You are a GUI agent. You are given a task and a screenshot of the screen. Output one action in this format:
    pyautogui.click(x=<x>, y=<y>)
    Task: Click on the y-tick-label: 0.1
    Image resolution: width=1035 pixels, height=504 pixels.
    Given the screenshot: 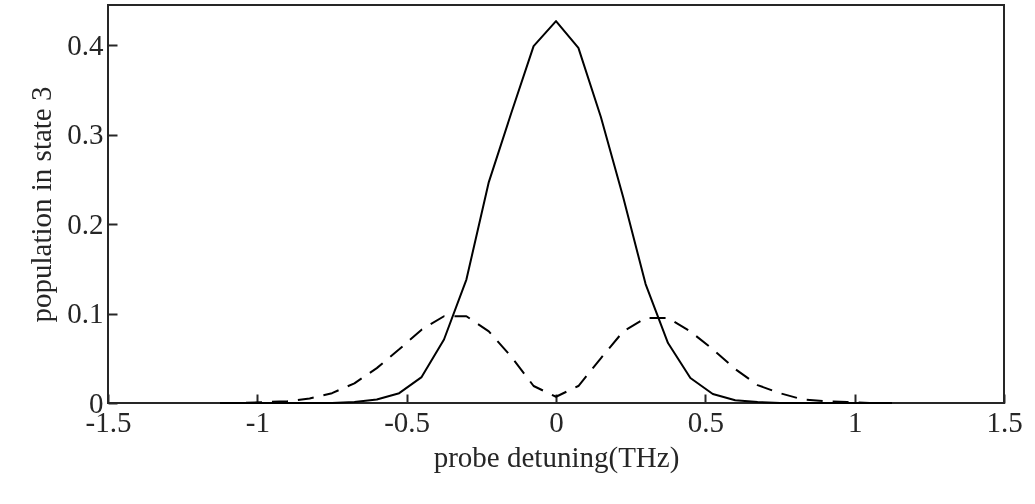 What is the action you would take?
    pyautogui.click(x=85, y=313)
    